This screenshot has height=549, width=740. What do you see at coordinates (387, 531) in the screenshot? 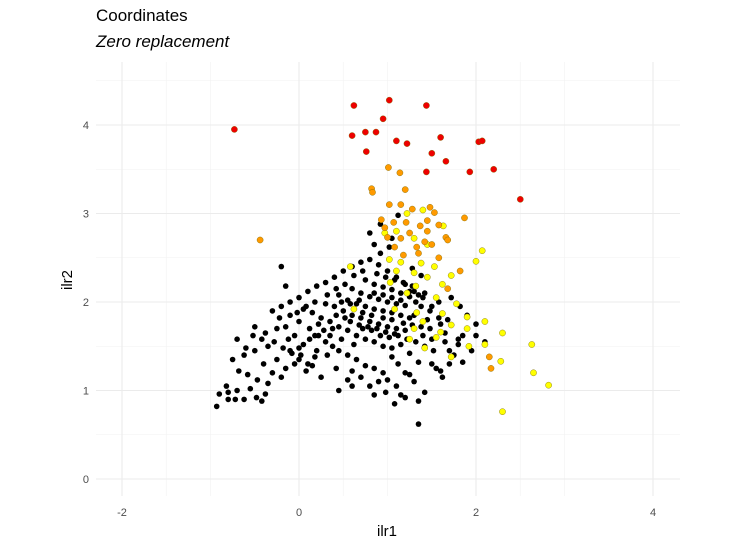
I see `x-axis-title: ilr1` at bounding box center [387, 531].